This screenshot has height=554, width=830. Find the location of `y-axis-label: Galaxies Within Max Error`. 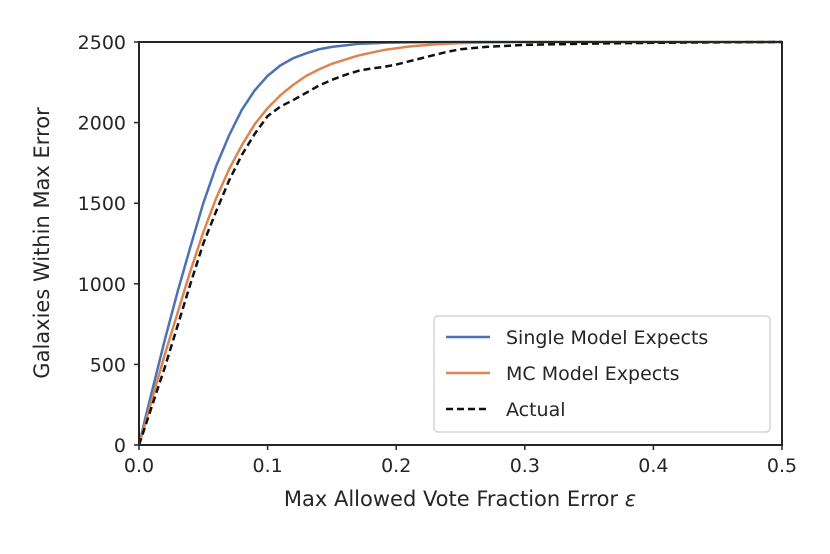

y-axis-label: Galaxies Within Max Error is located at coordinates (42, 243).